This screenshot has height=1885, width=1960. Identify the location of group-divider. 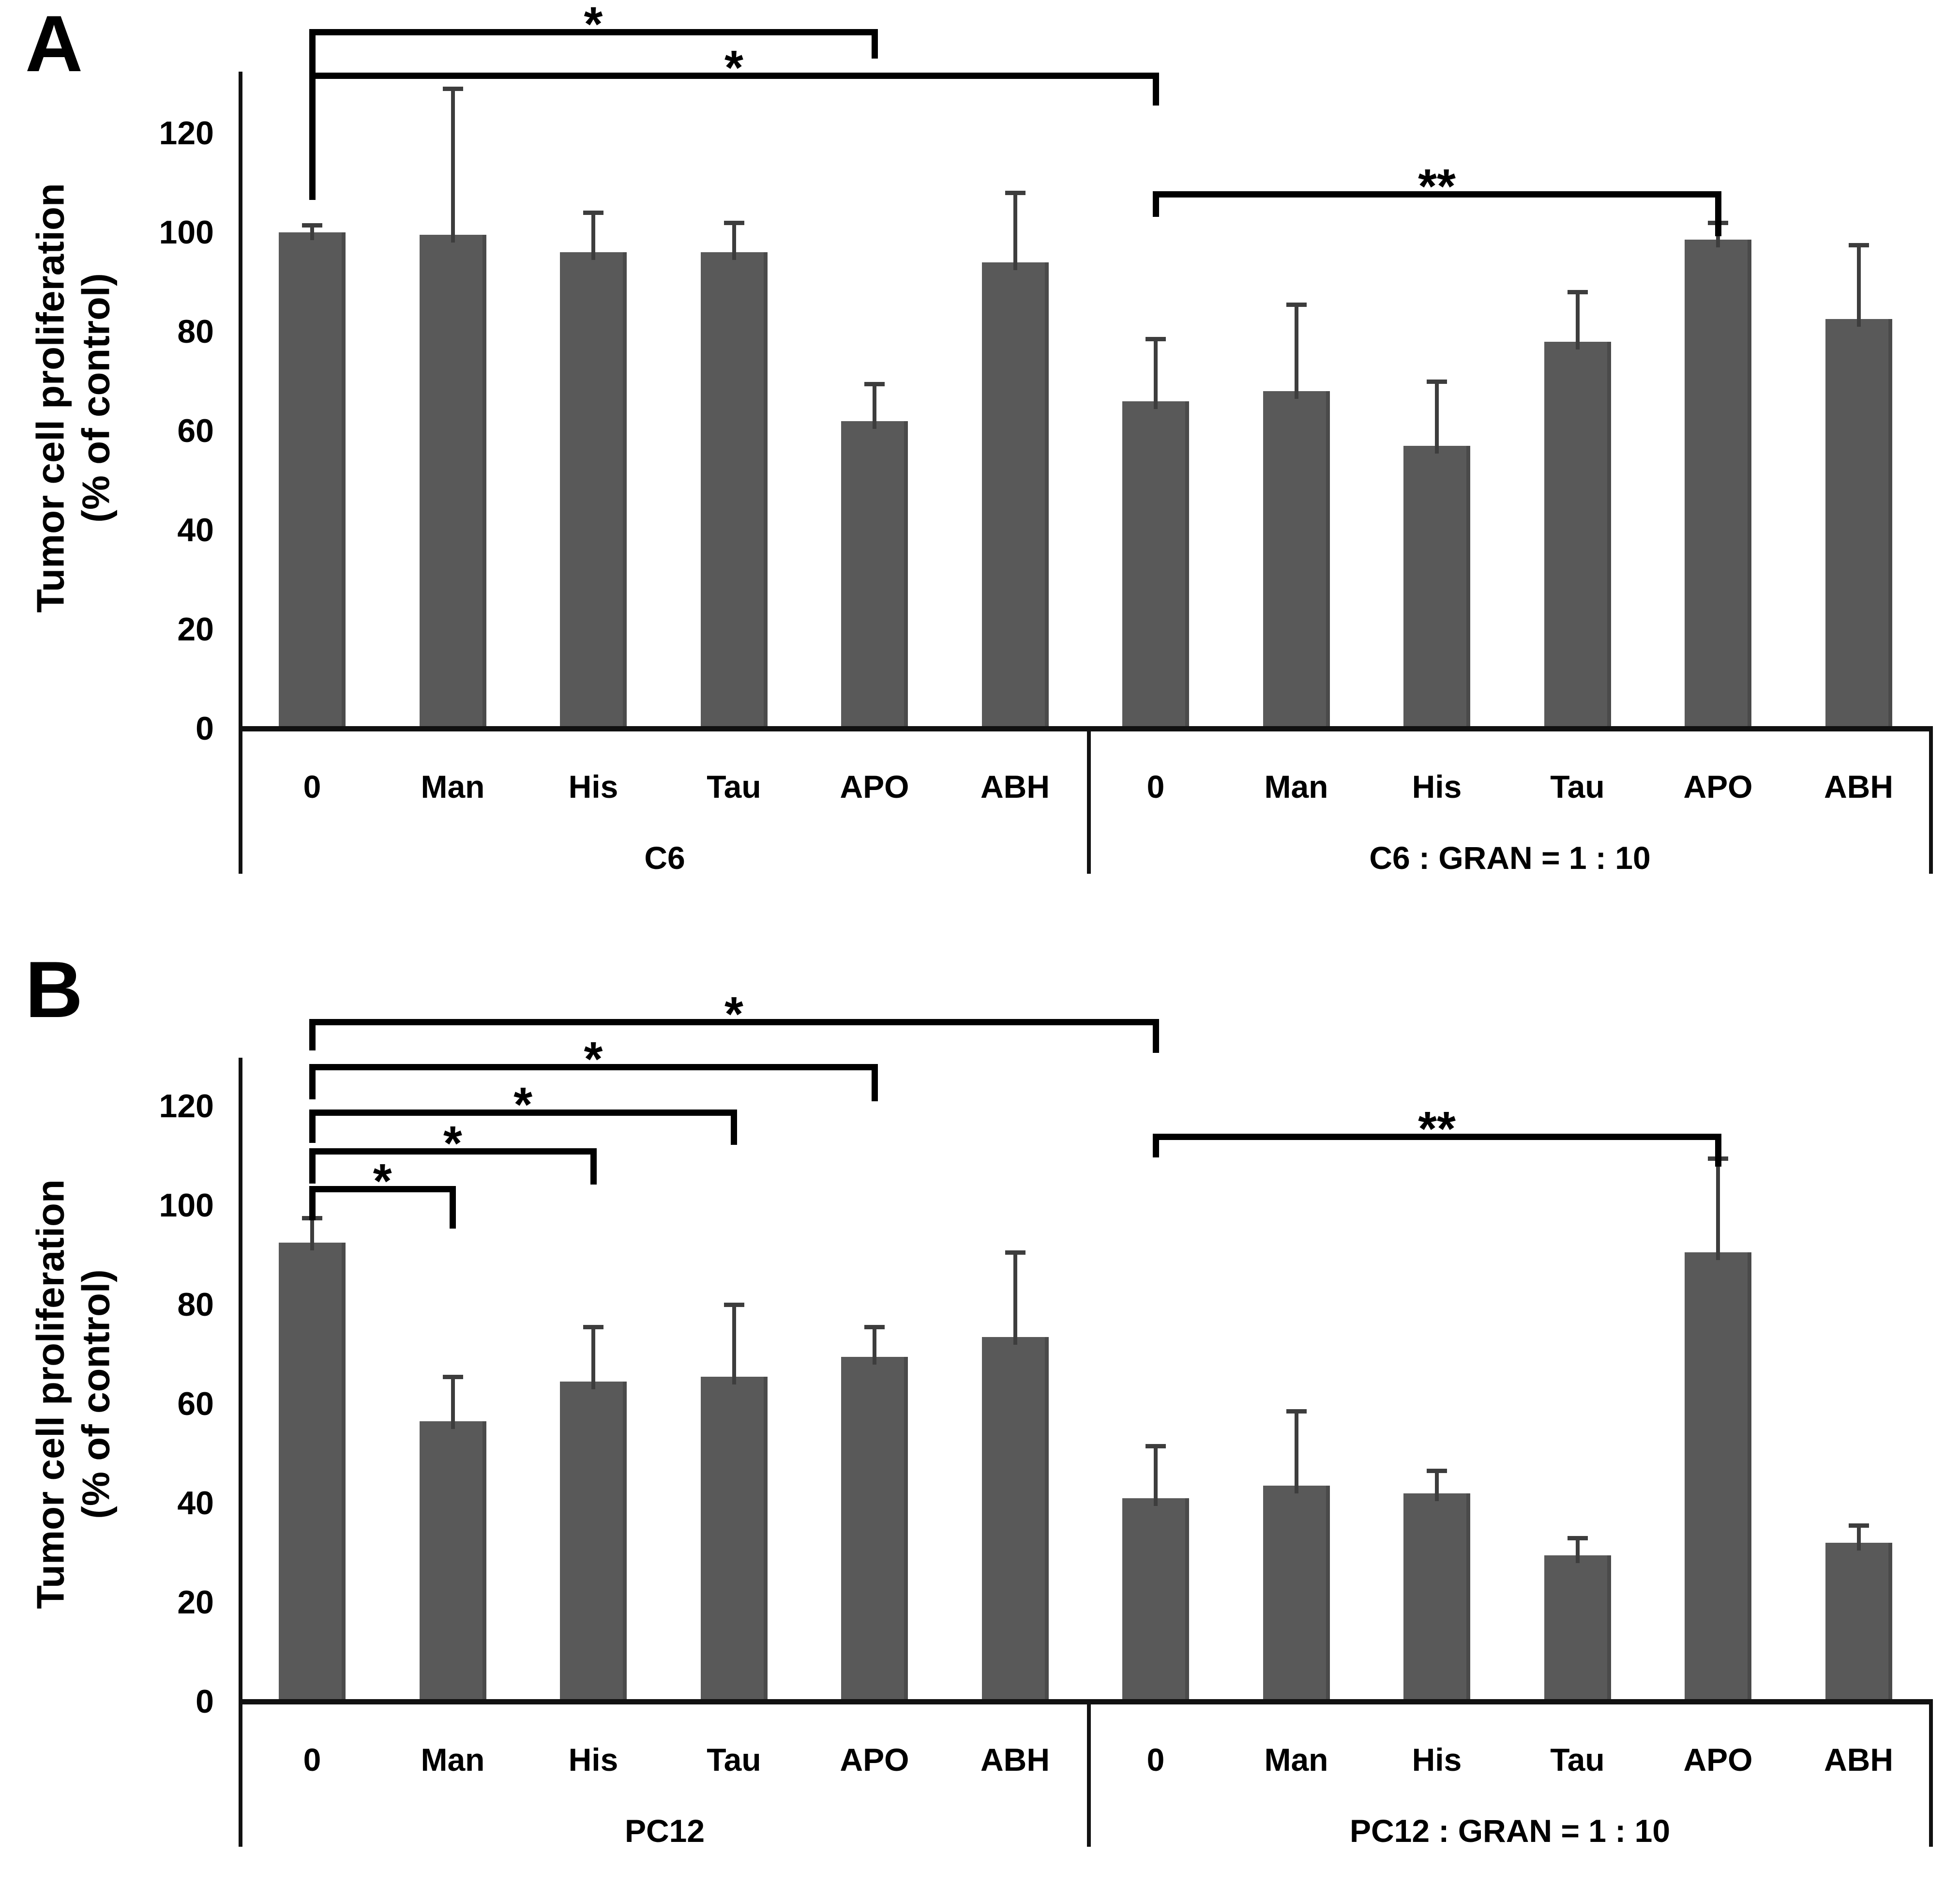
(1089, 1774).